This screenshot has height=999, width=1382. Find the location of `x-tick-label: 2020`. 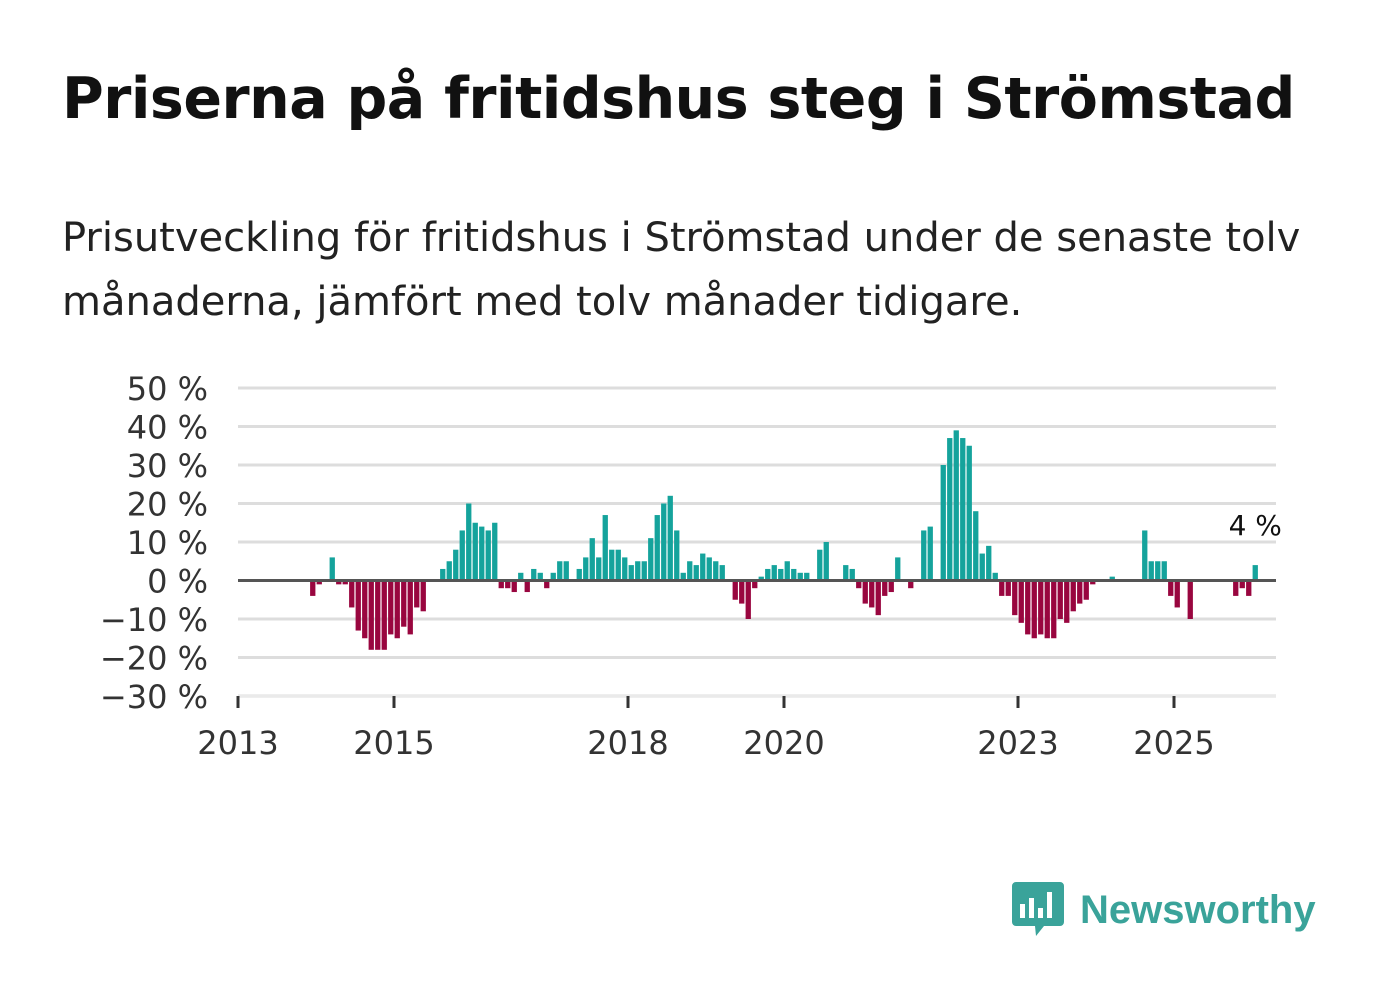

x-tick-label: 2020 is located at coordinates (783, 743).